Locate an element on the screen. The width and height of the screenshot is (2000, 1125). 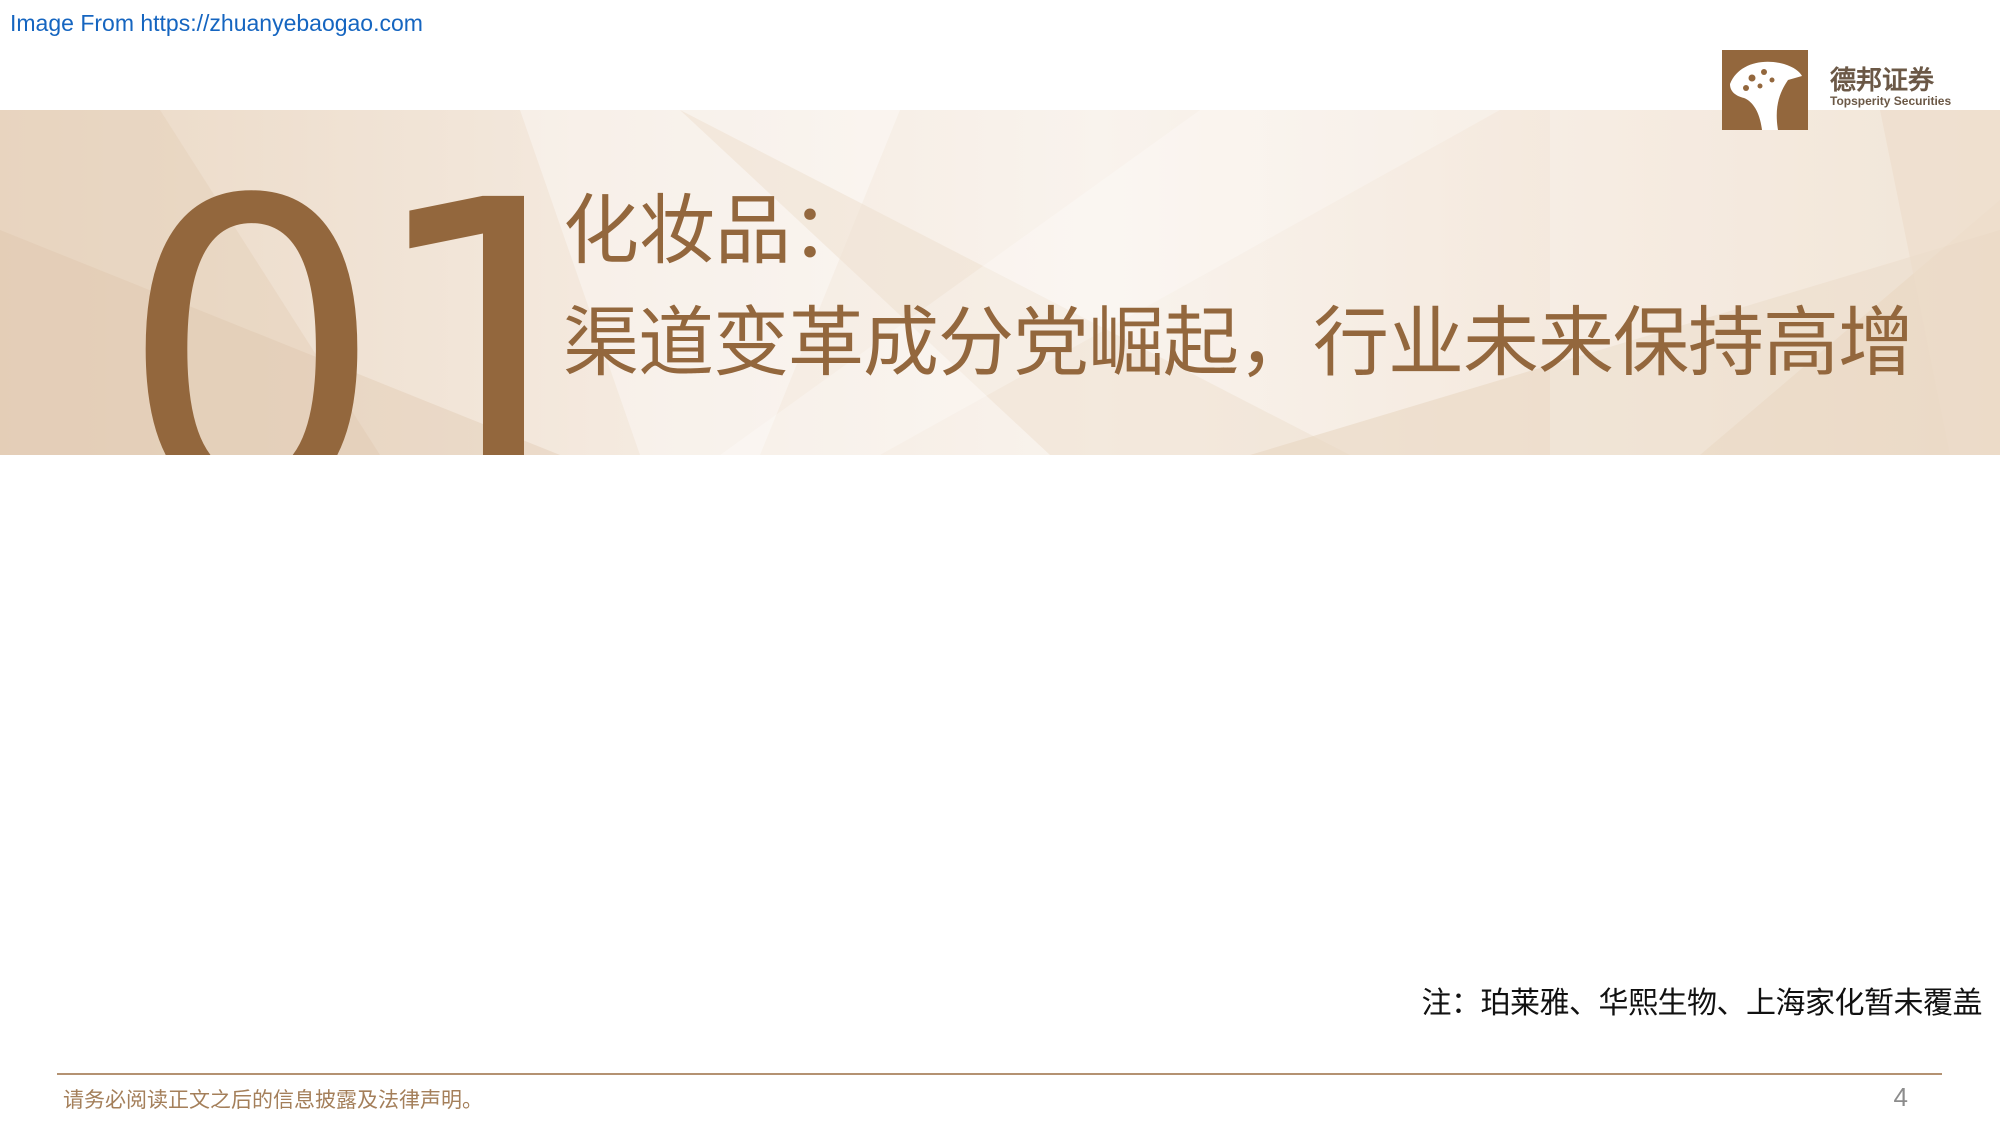
page-number: 4 is located at coordinates (1900, 1097).